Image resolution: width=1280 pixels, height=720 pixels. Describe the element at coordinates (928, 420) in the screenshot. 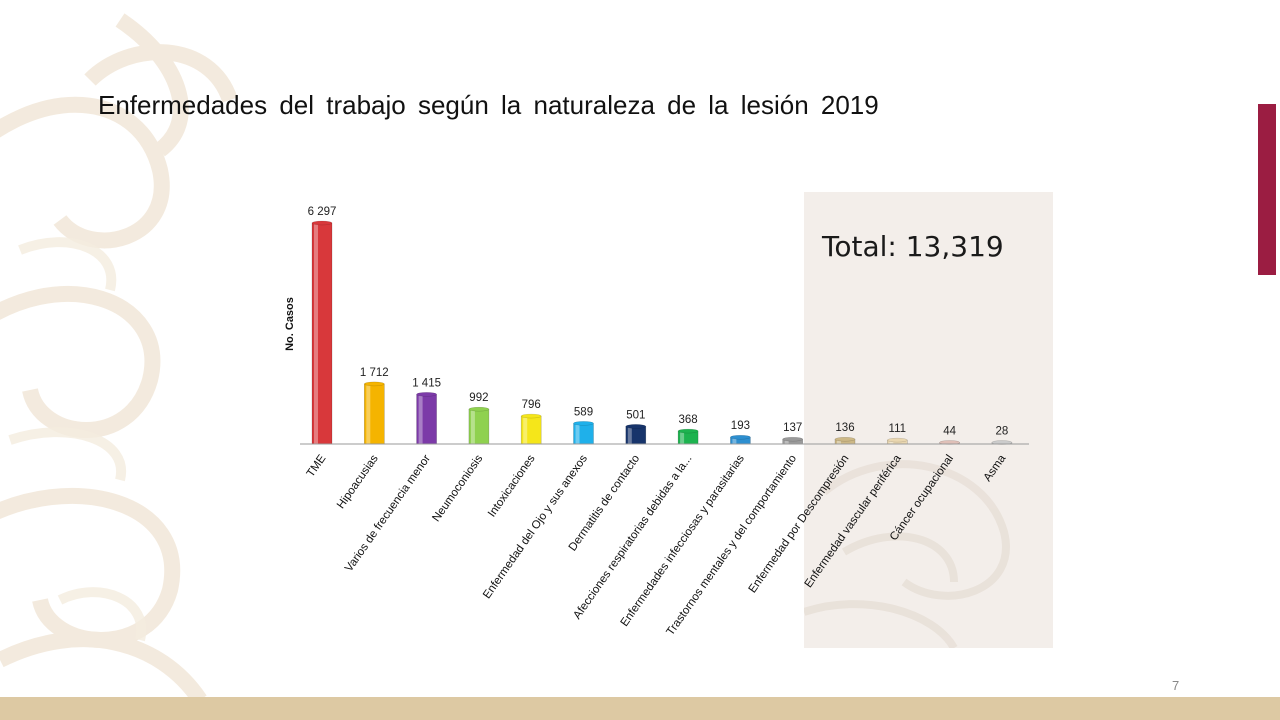

I see `total-panel` at that location.